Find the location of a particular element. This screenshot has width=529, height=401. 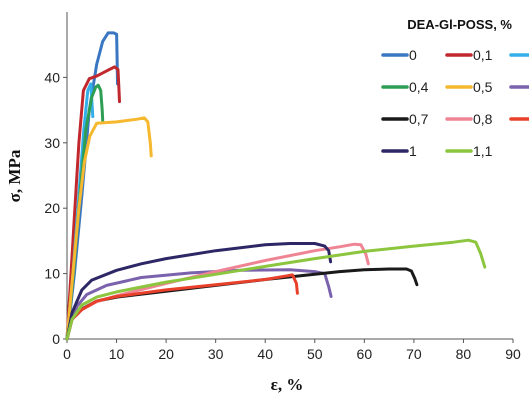

x-tick-label: 10 is located at coordinates (117, 354).